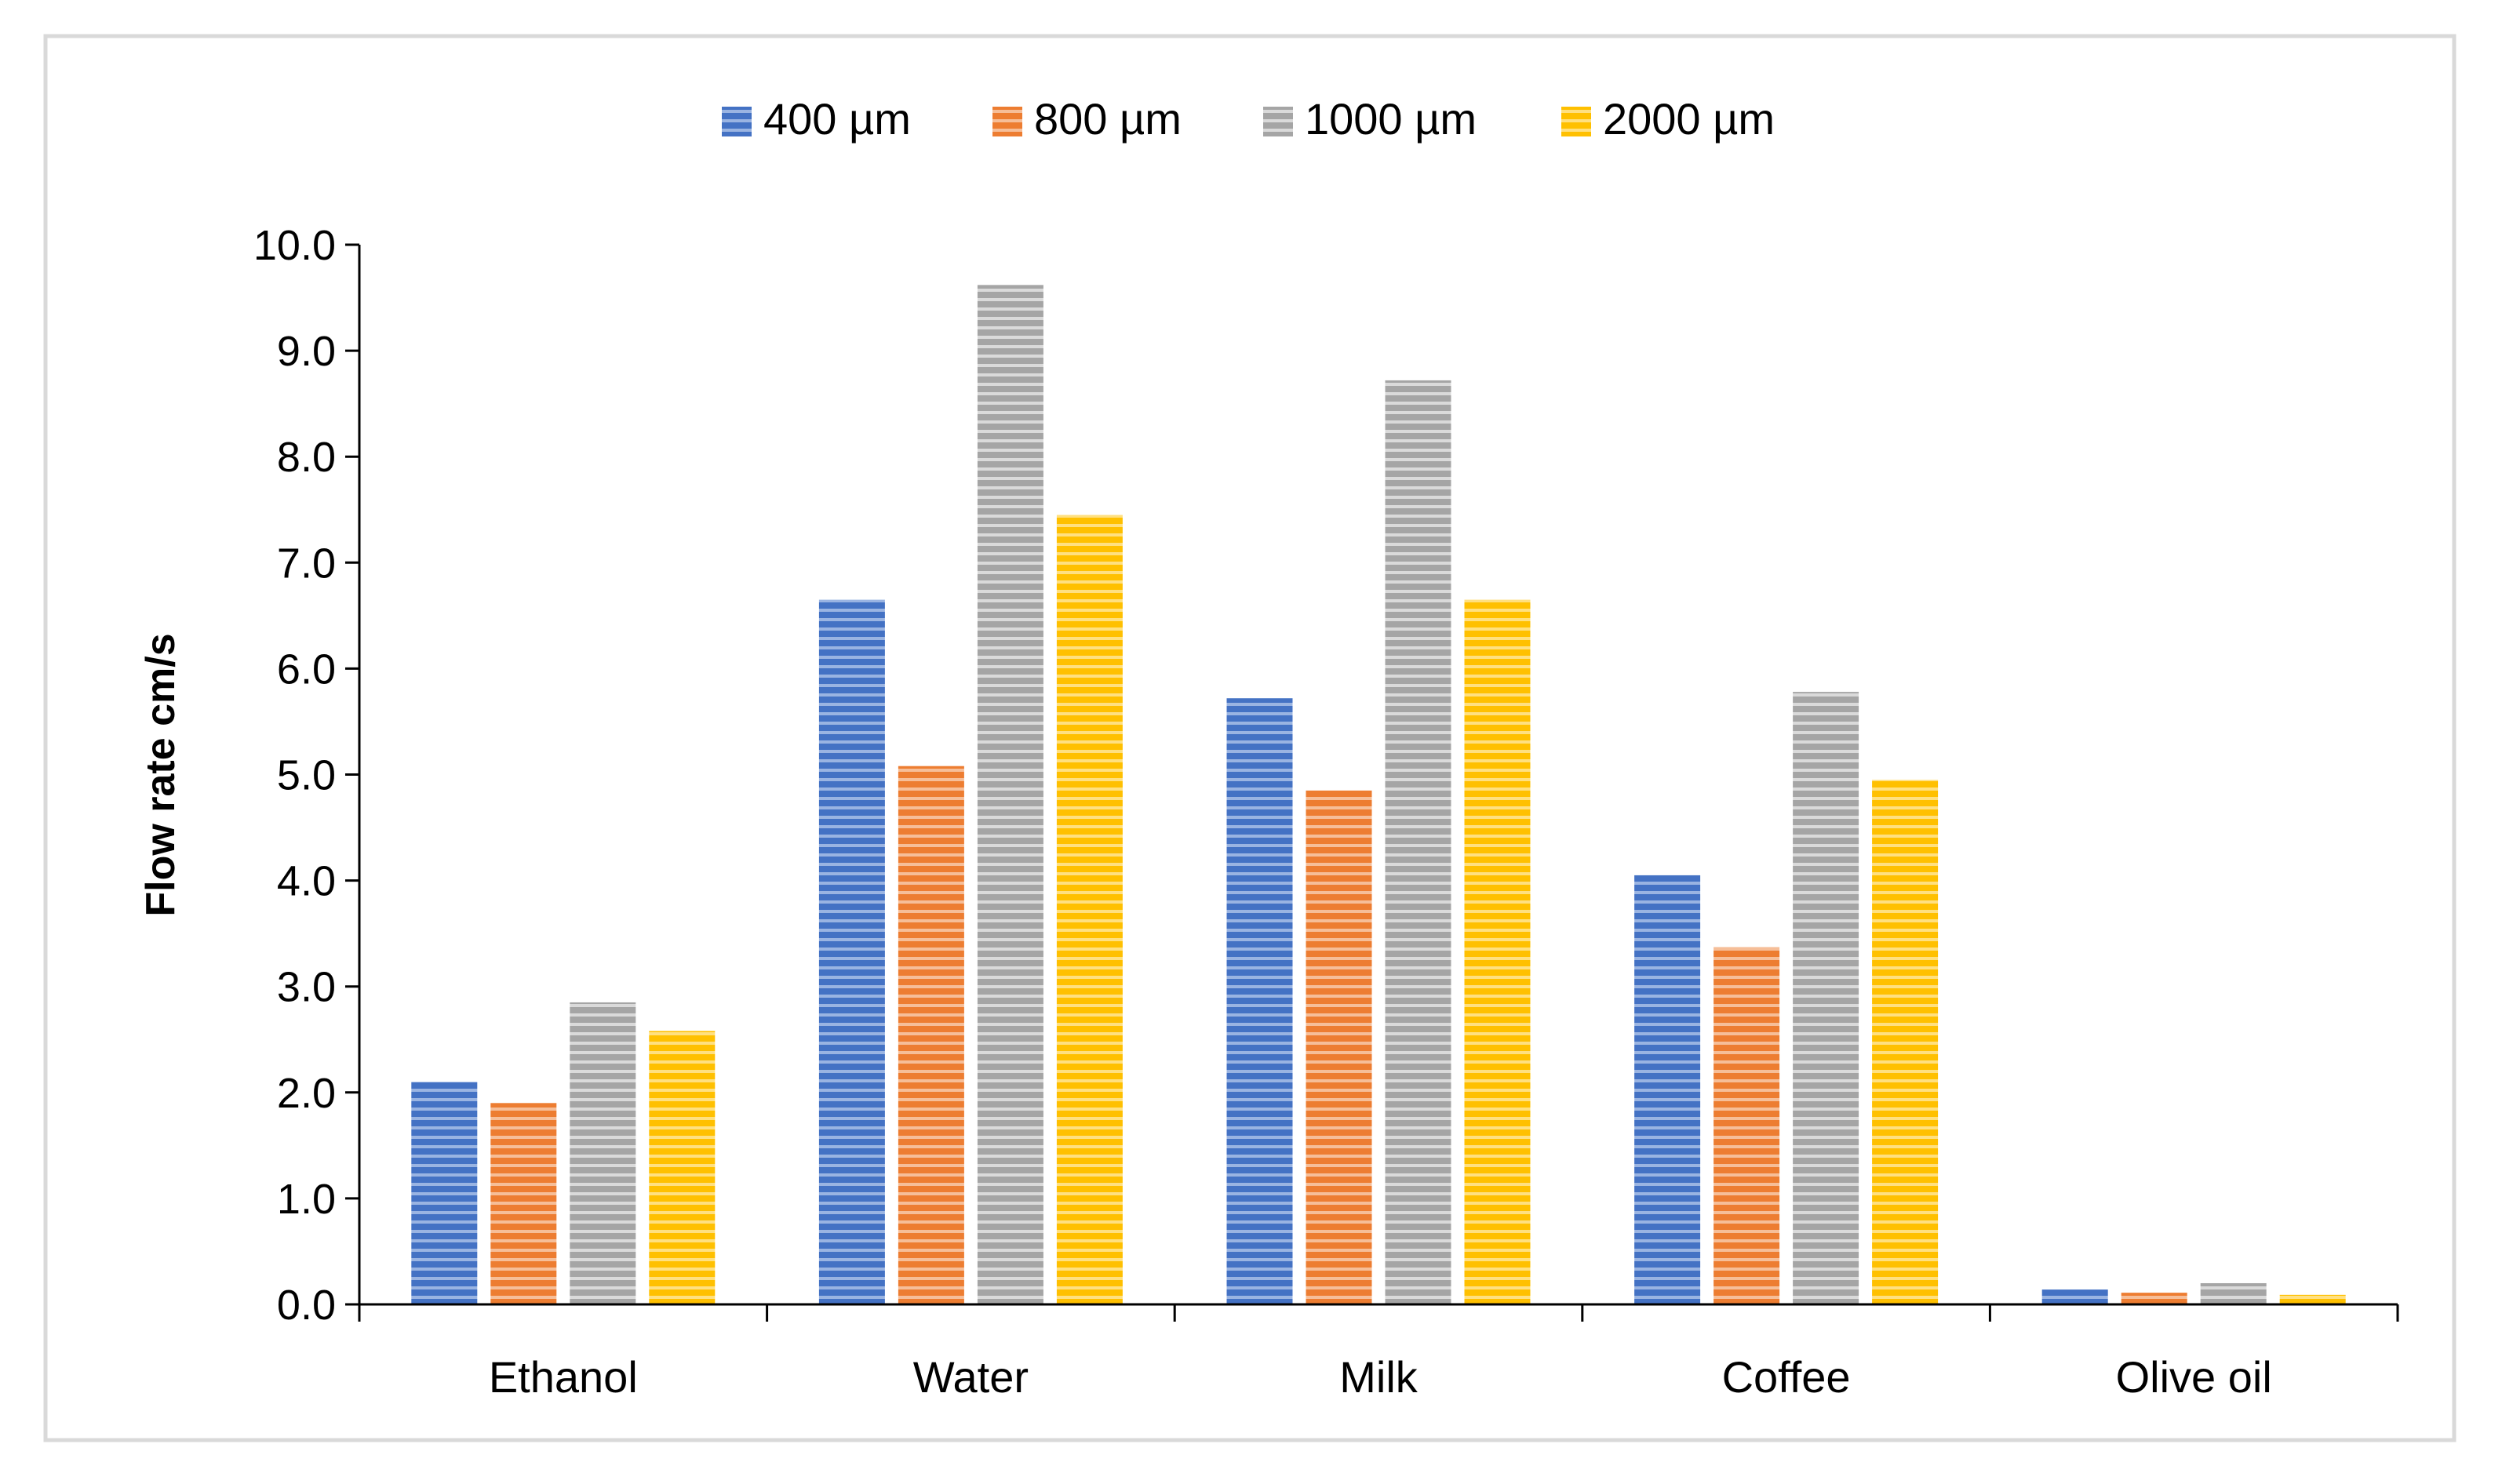  Describe the element at coordinates (294, 245) in the screenshot. I see `y-tick-label: 10.0` at that location.